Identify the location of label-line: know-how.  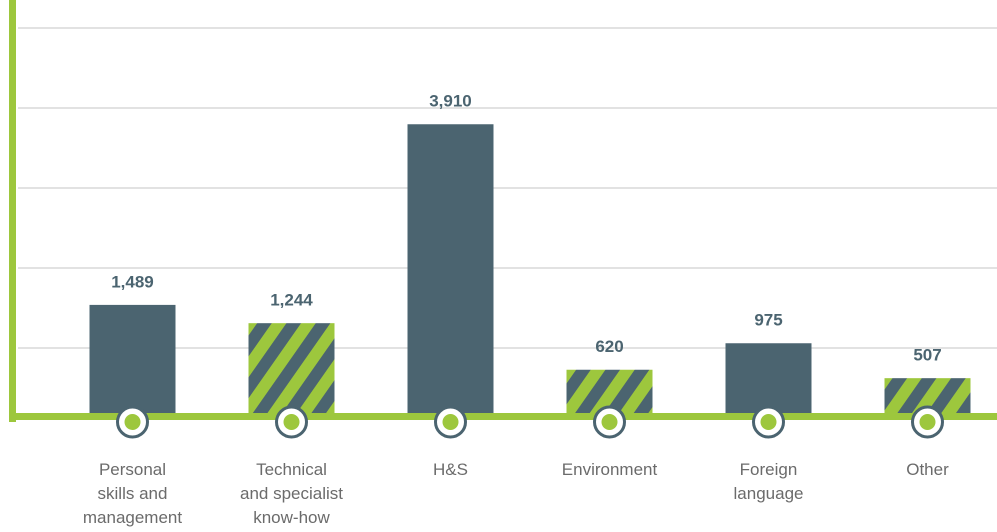
(291, 517).